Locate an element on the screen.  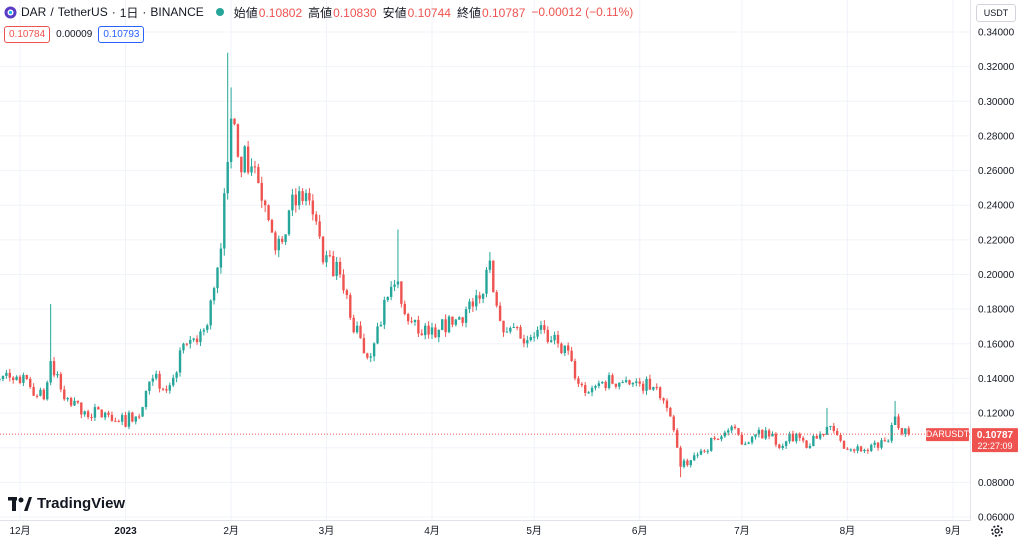
price-tag-value-box is located at coordinates (995, 440).